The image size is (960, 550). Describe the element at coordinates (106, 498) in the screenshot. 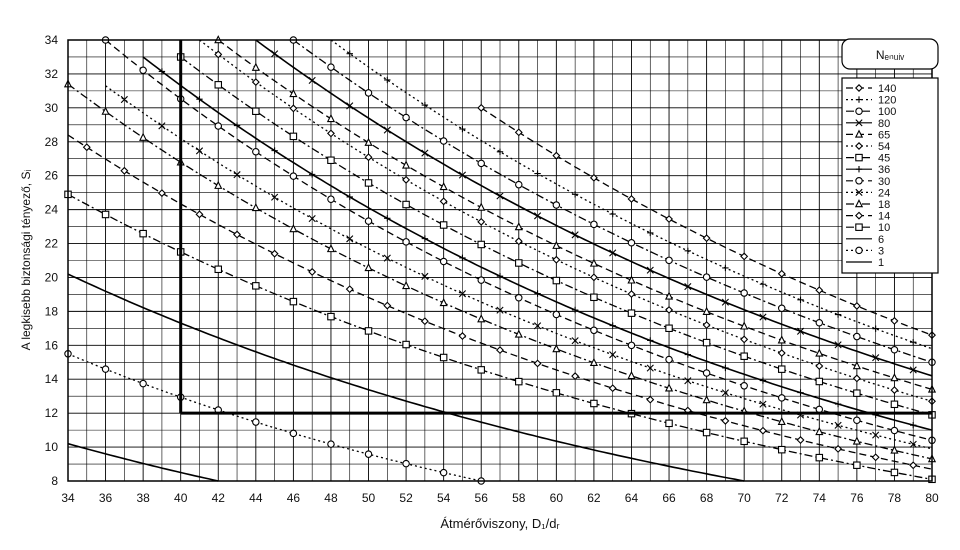

I see `x-tick-label: 36` at that location.